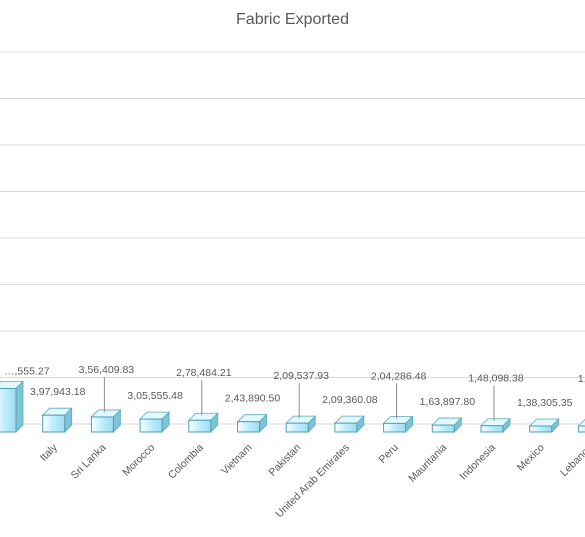 This screenshot has width=585, height=537. I want to click on bar-lebanon, so click(581, 425).